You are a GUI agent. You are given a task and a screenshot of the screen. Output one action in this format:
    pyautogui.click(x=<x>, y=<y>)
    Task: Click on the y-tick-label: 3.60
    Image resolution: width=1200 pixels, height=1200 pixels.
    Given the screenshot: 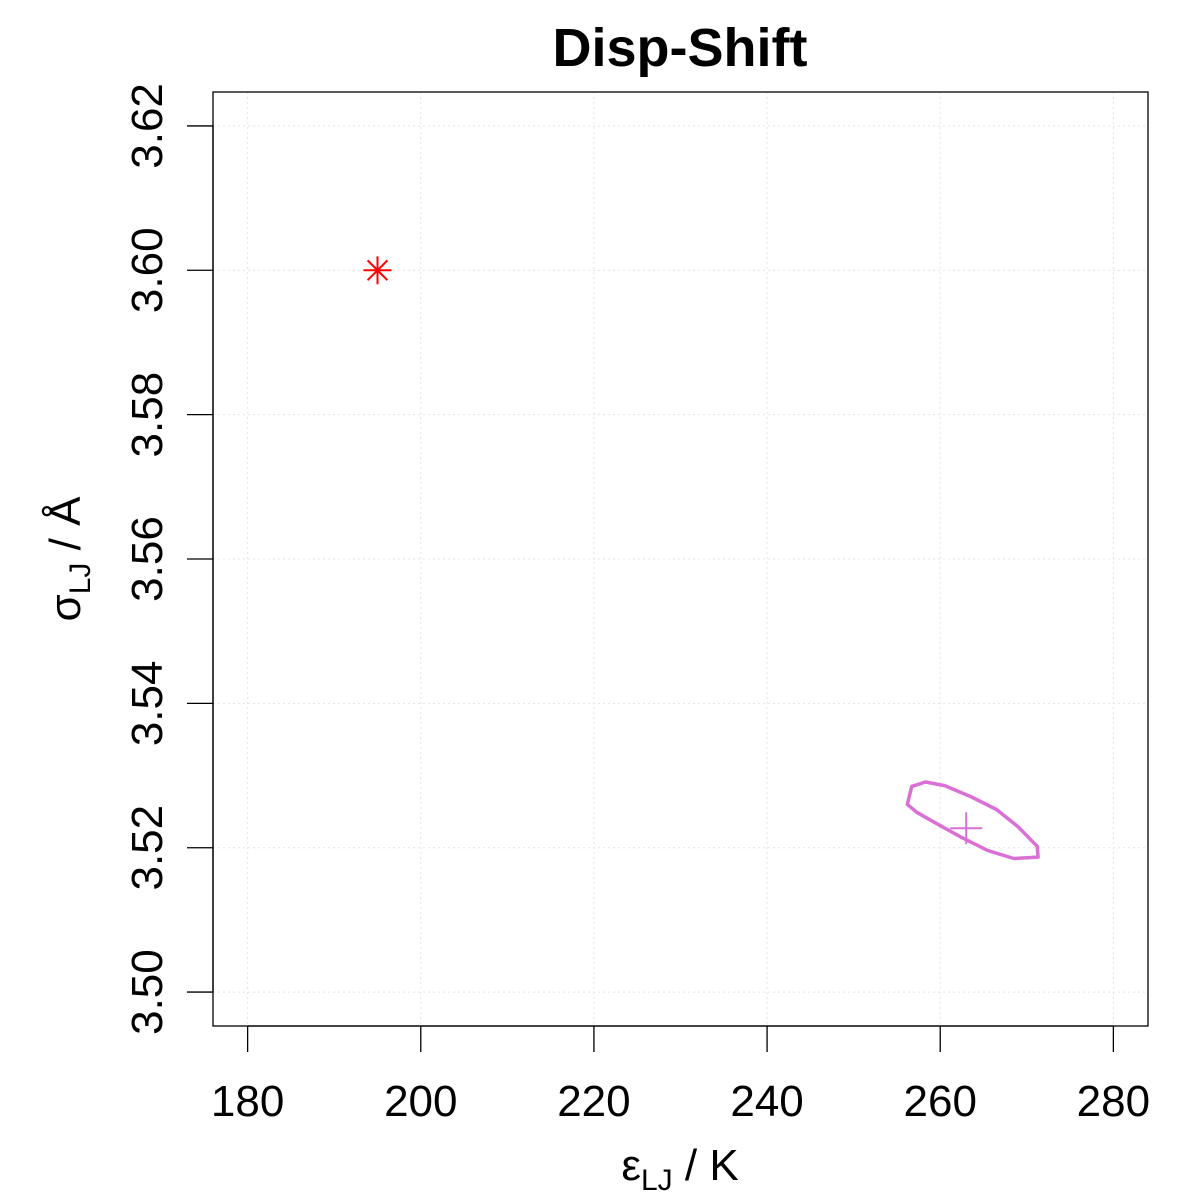 What is the action you would take?
    pyautogui.click(x=147, y=270)
    